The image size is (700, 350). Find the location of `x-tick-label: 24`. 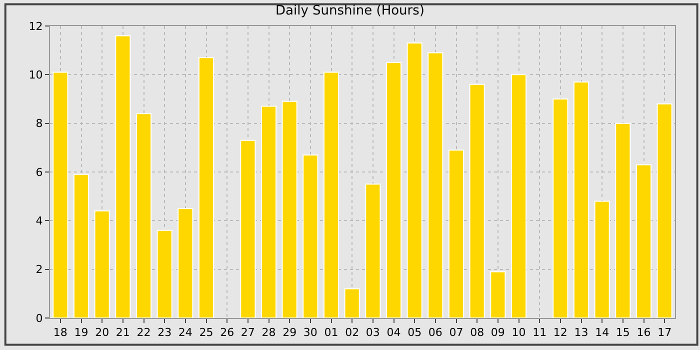

x-tick-label: 24 is located at coordinates (185, 333).